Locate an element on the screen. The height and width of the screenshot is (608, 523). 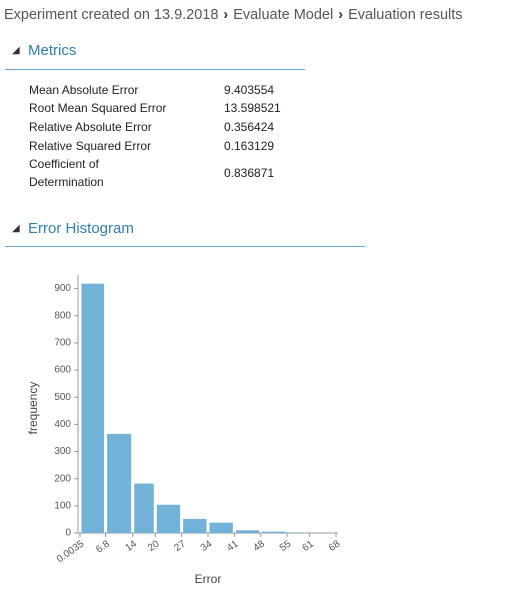
y-tick-label: 300 is located at coordinates (62, 451).